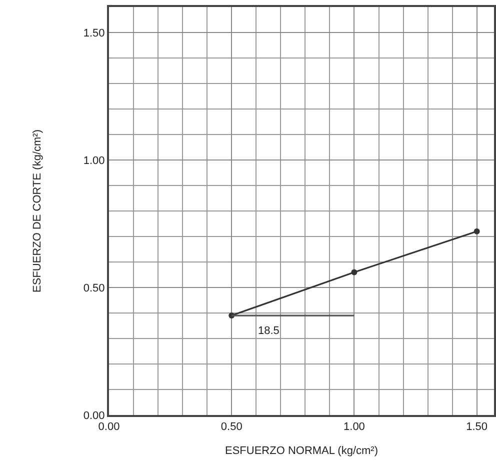 The width and height of the screenshot is (496, 472). What do you see at coordinates (301, 450) in the screenshot?
I see `x-axis-title: ESFUERZO NORMAL (kg/cm²)` at bounding box center [301, 450].